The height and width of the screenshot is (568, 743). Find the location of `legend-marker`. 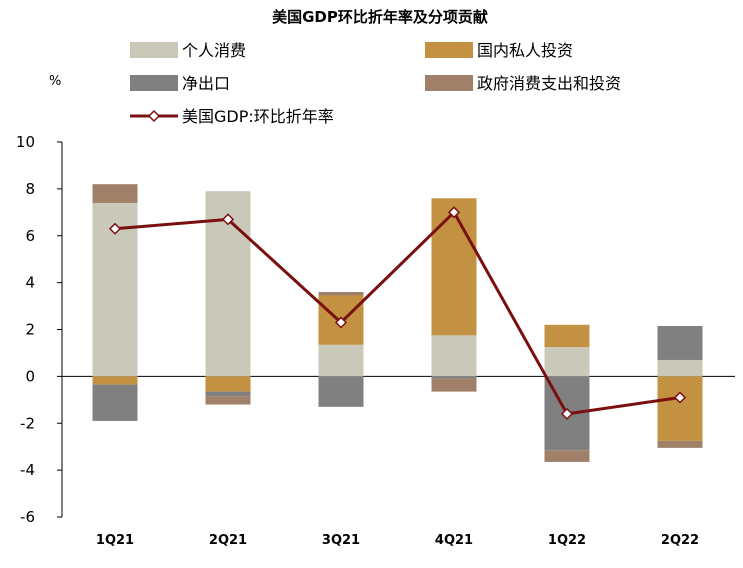

legend-marker is located at coordinates (154, 116).